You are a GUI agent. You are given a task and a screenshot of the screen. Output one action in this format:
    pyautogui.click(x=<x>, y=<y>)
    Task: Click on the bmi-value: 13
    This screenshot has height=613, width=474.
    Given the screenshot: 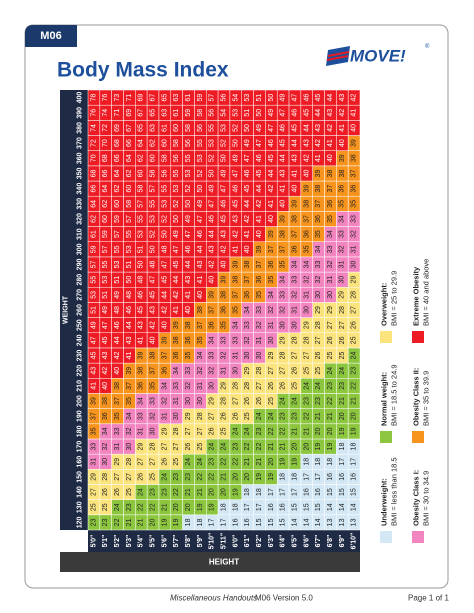 What is the action you would take?
    pyautogui.click(x=330, y=522)
    